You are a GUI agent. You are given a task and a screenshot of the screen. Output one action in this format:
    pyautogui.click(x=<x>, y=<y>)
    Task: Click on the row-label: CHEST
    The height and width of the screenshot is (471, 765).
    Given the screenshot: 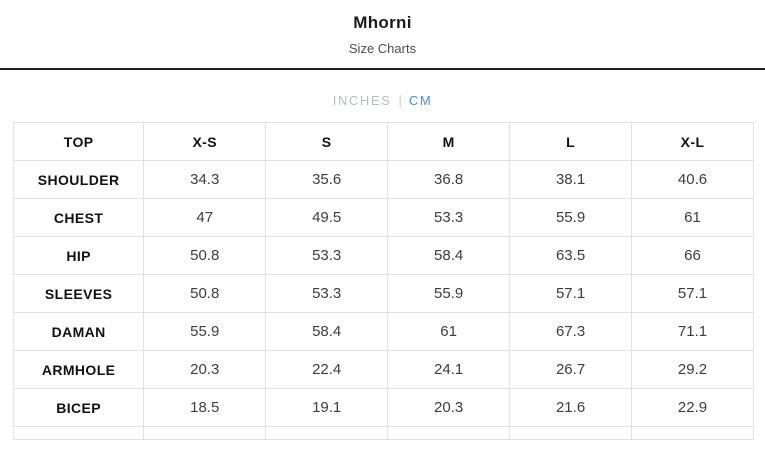 What is the action you would take?
    pyautogui.click(x=78, y=217)
    